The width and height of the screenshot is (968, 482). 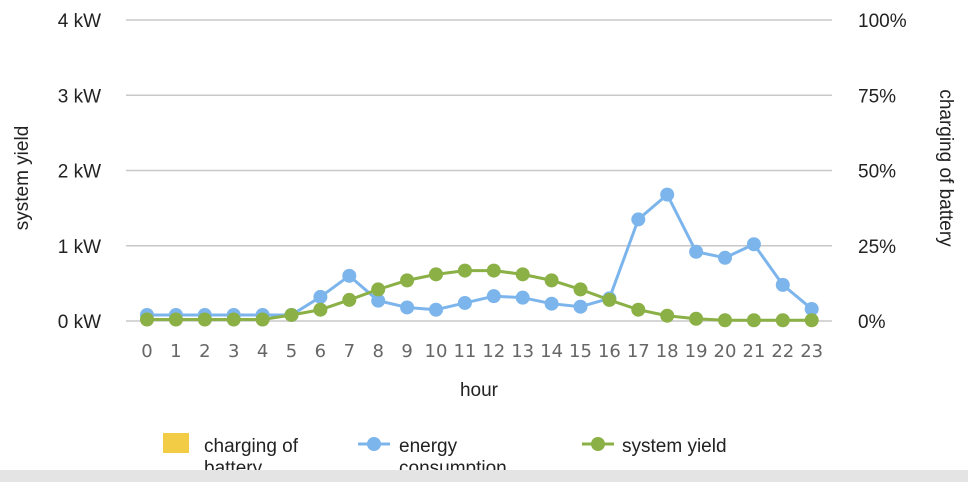 I want to click on x-tick-label: 17, so click(x=638, y=351).